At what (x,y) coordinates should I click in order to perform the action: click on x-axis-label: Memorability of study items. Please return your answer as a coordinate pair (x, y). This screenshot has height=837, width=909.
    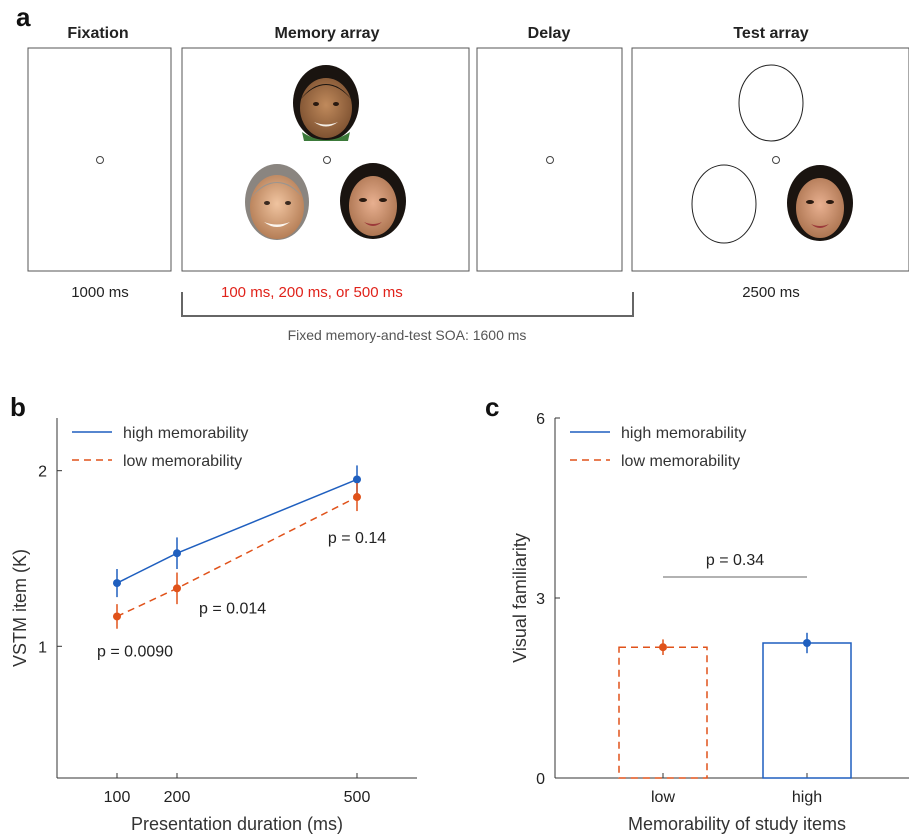
    Looking at the image, I should click on (737, 824).